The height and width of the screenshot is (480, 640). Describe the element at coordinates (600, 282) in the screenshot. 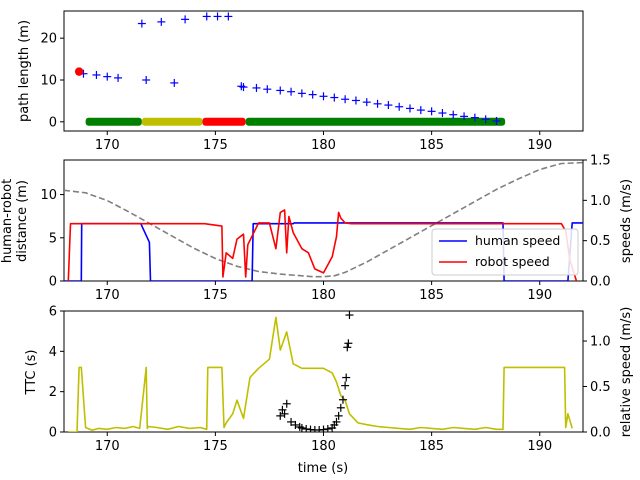

I see `y-right-tick-label-2-0: 0.0` at that location.